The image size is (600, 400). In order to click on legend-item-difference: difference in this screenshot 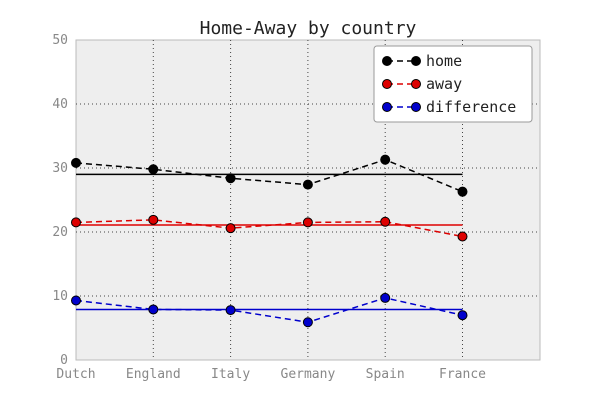, I will do `click(449, 107)`.